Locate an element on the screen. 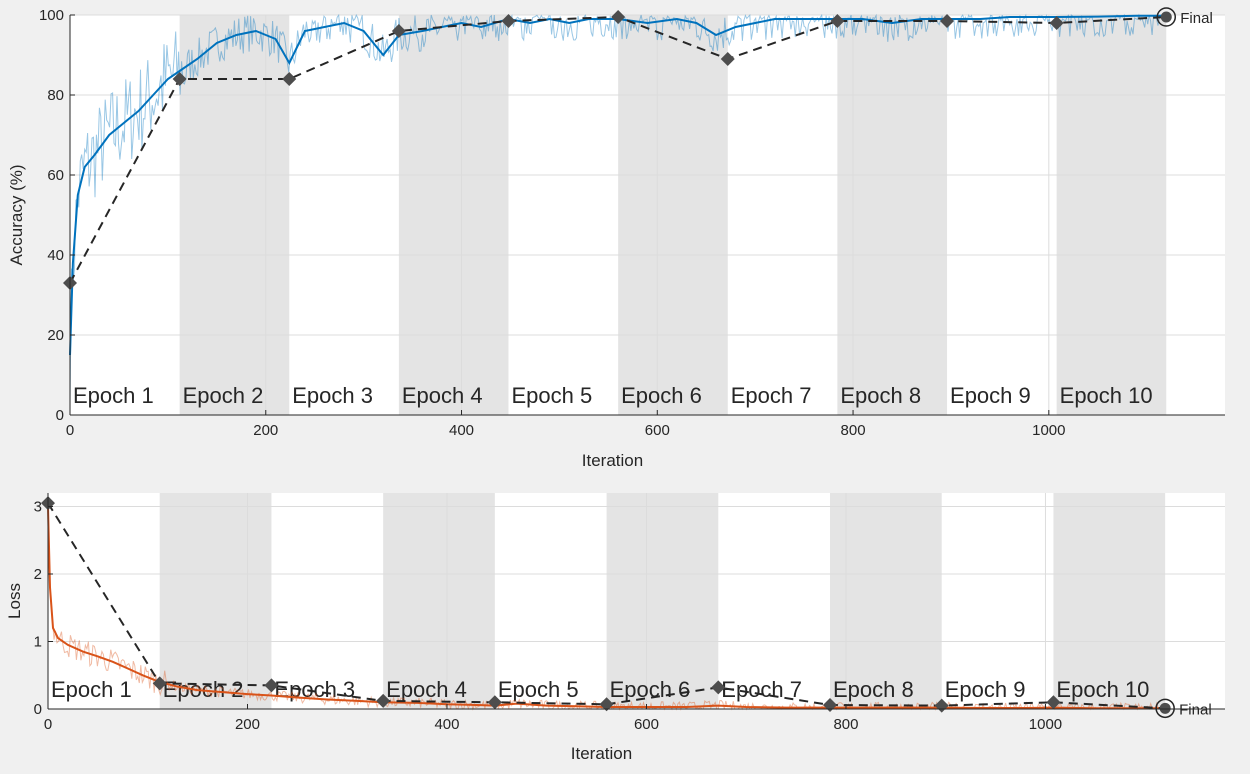  epoch-label: Epoch 3 is located at coordinates (332, 395).